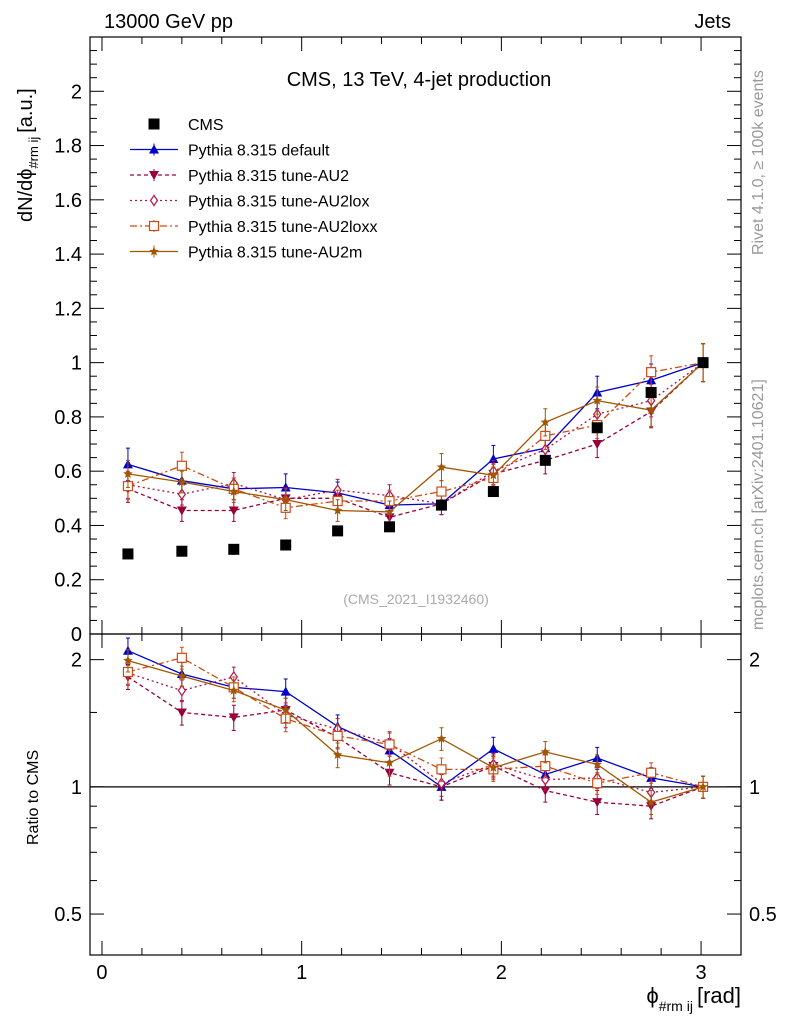 The image size is (786, 1024). Describe the element at coordinates (268, 176) in the screenshot. I see `legend-label: Pythia 8.315 tune-AU2` at that location.